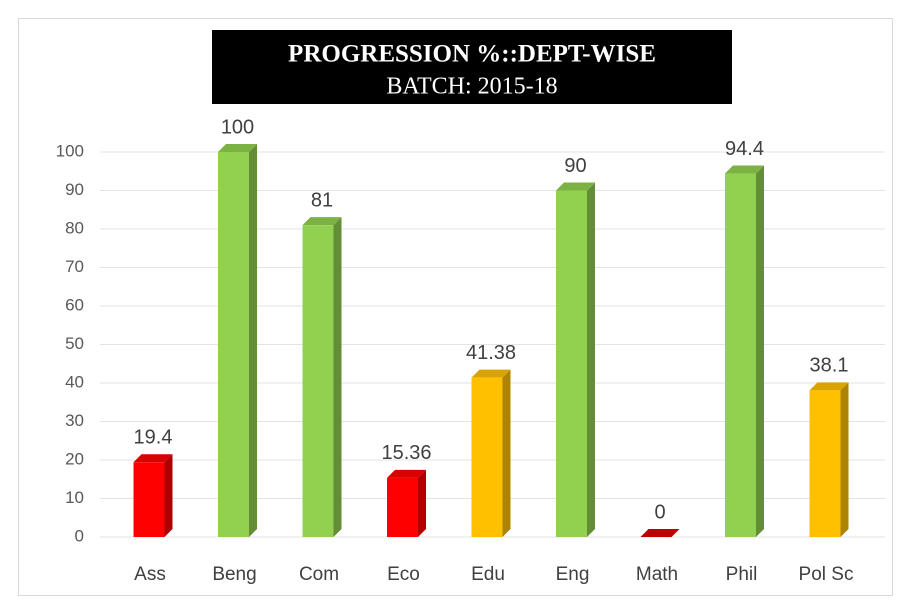  I want to click on y-tick-label: 30, so click(74, 420).